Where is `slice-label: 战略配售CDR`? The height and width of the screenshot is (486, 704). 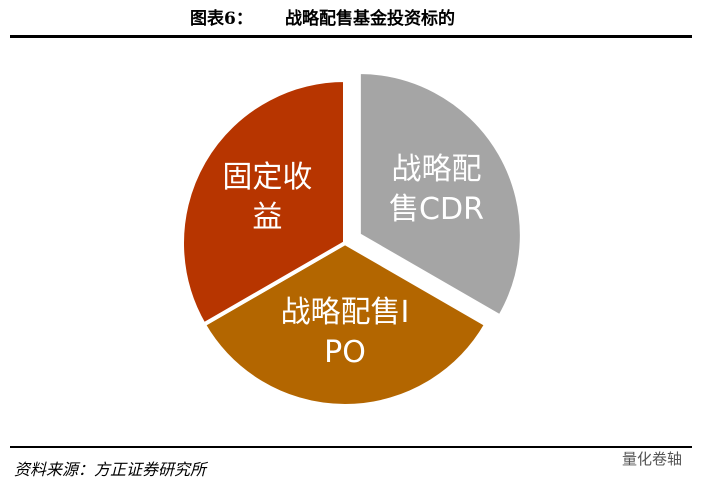
slice-label: 战略配售CDR is located at coordinates (436, 190).